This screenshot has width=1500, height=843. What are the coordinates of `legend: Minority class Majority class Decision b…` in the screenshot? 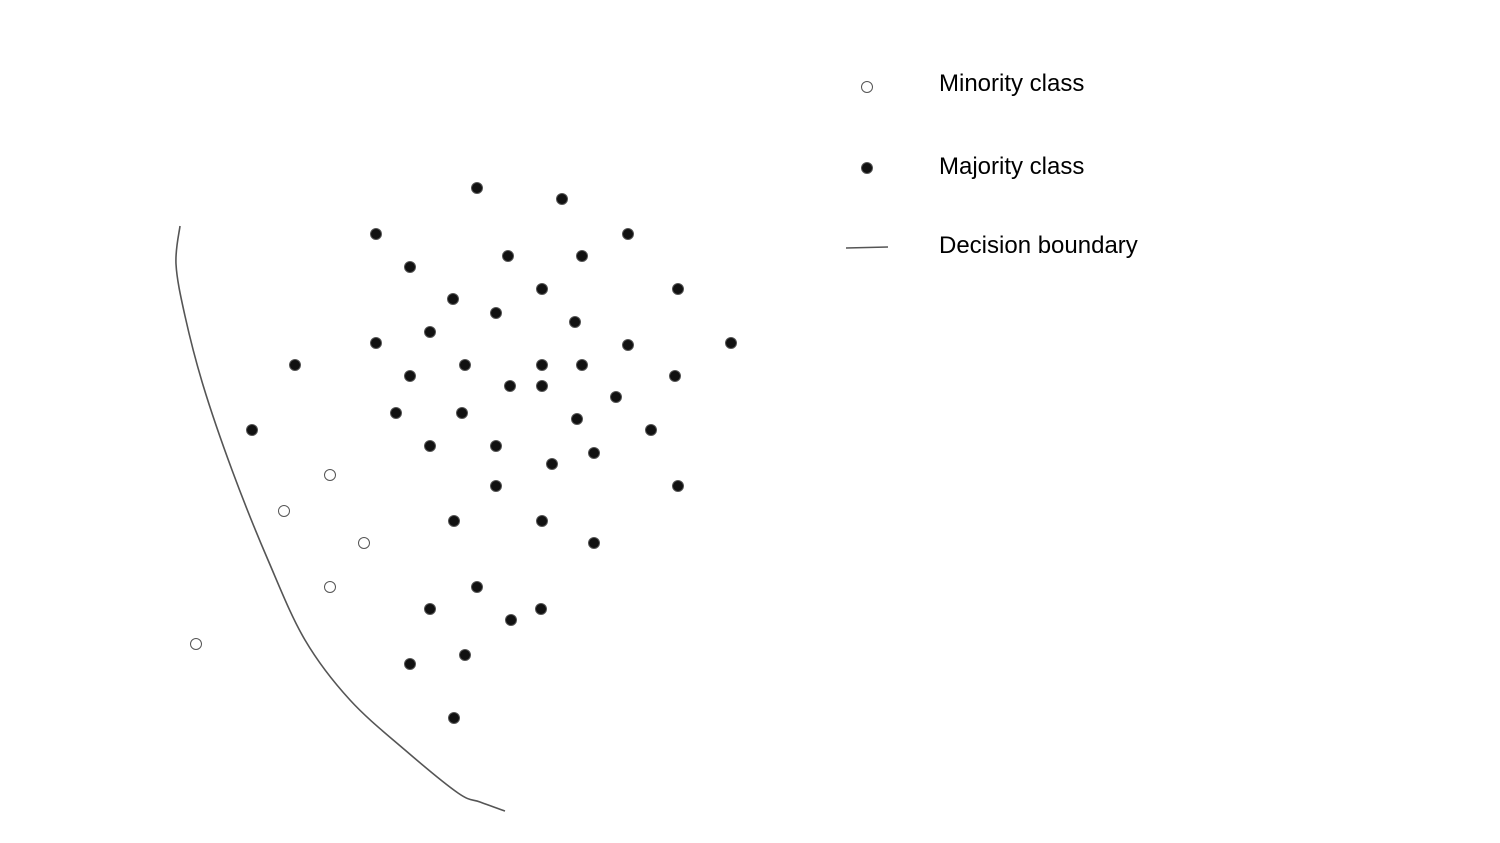 It's located at (991, 164).